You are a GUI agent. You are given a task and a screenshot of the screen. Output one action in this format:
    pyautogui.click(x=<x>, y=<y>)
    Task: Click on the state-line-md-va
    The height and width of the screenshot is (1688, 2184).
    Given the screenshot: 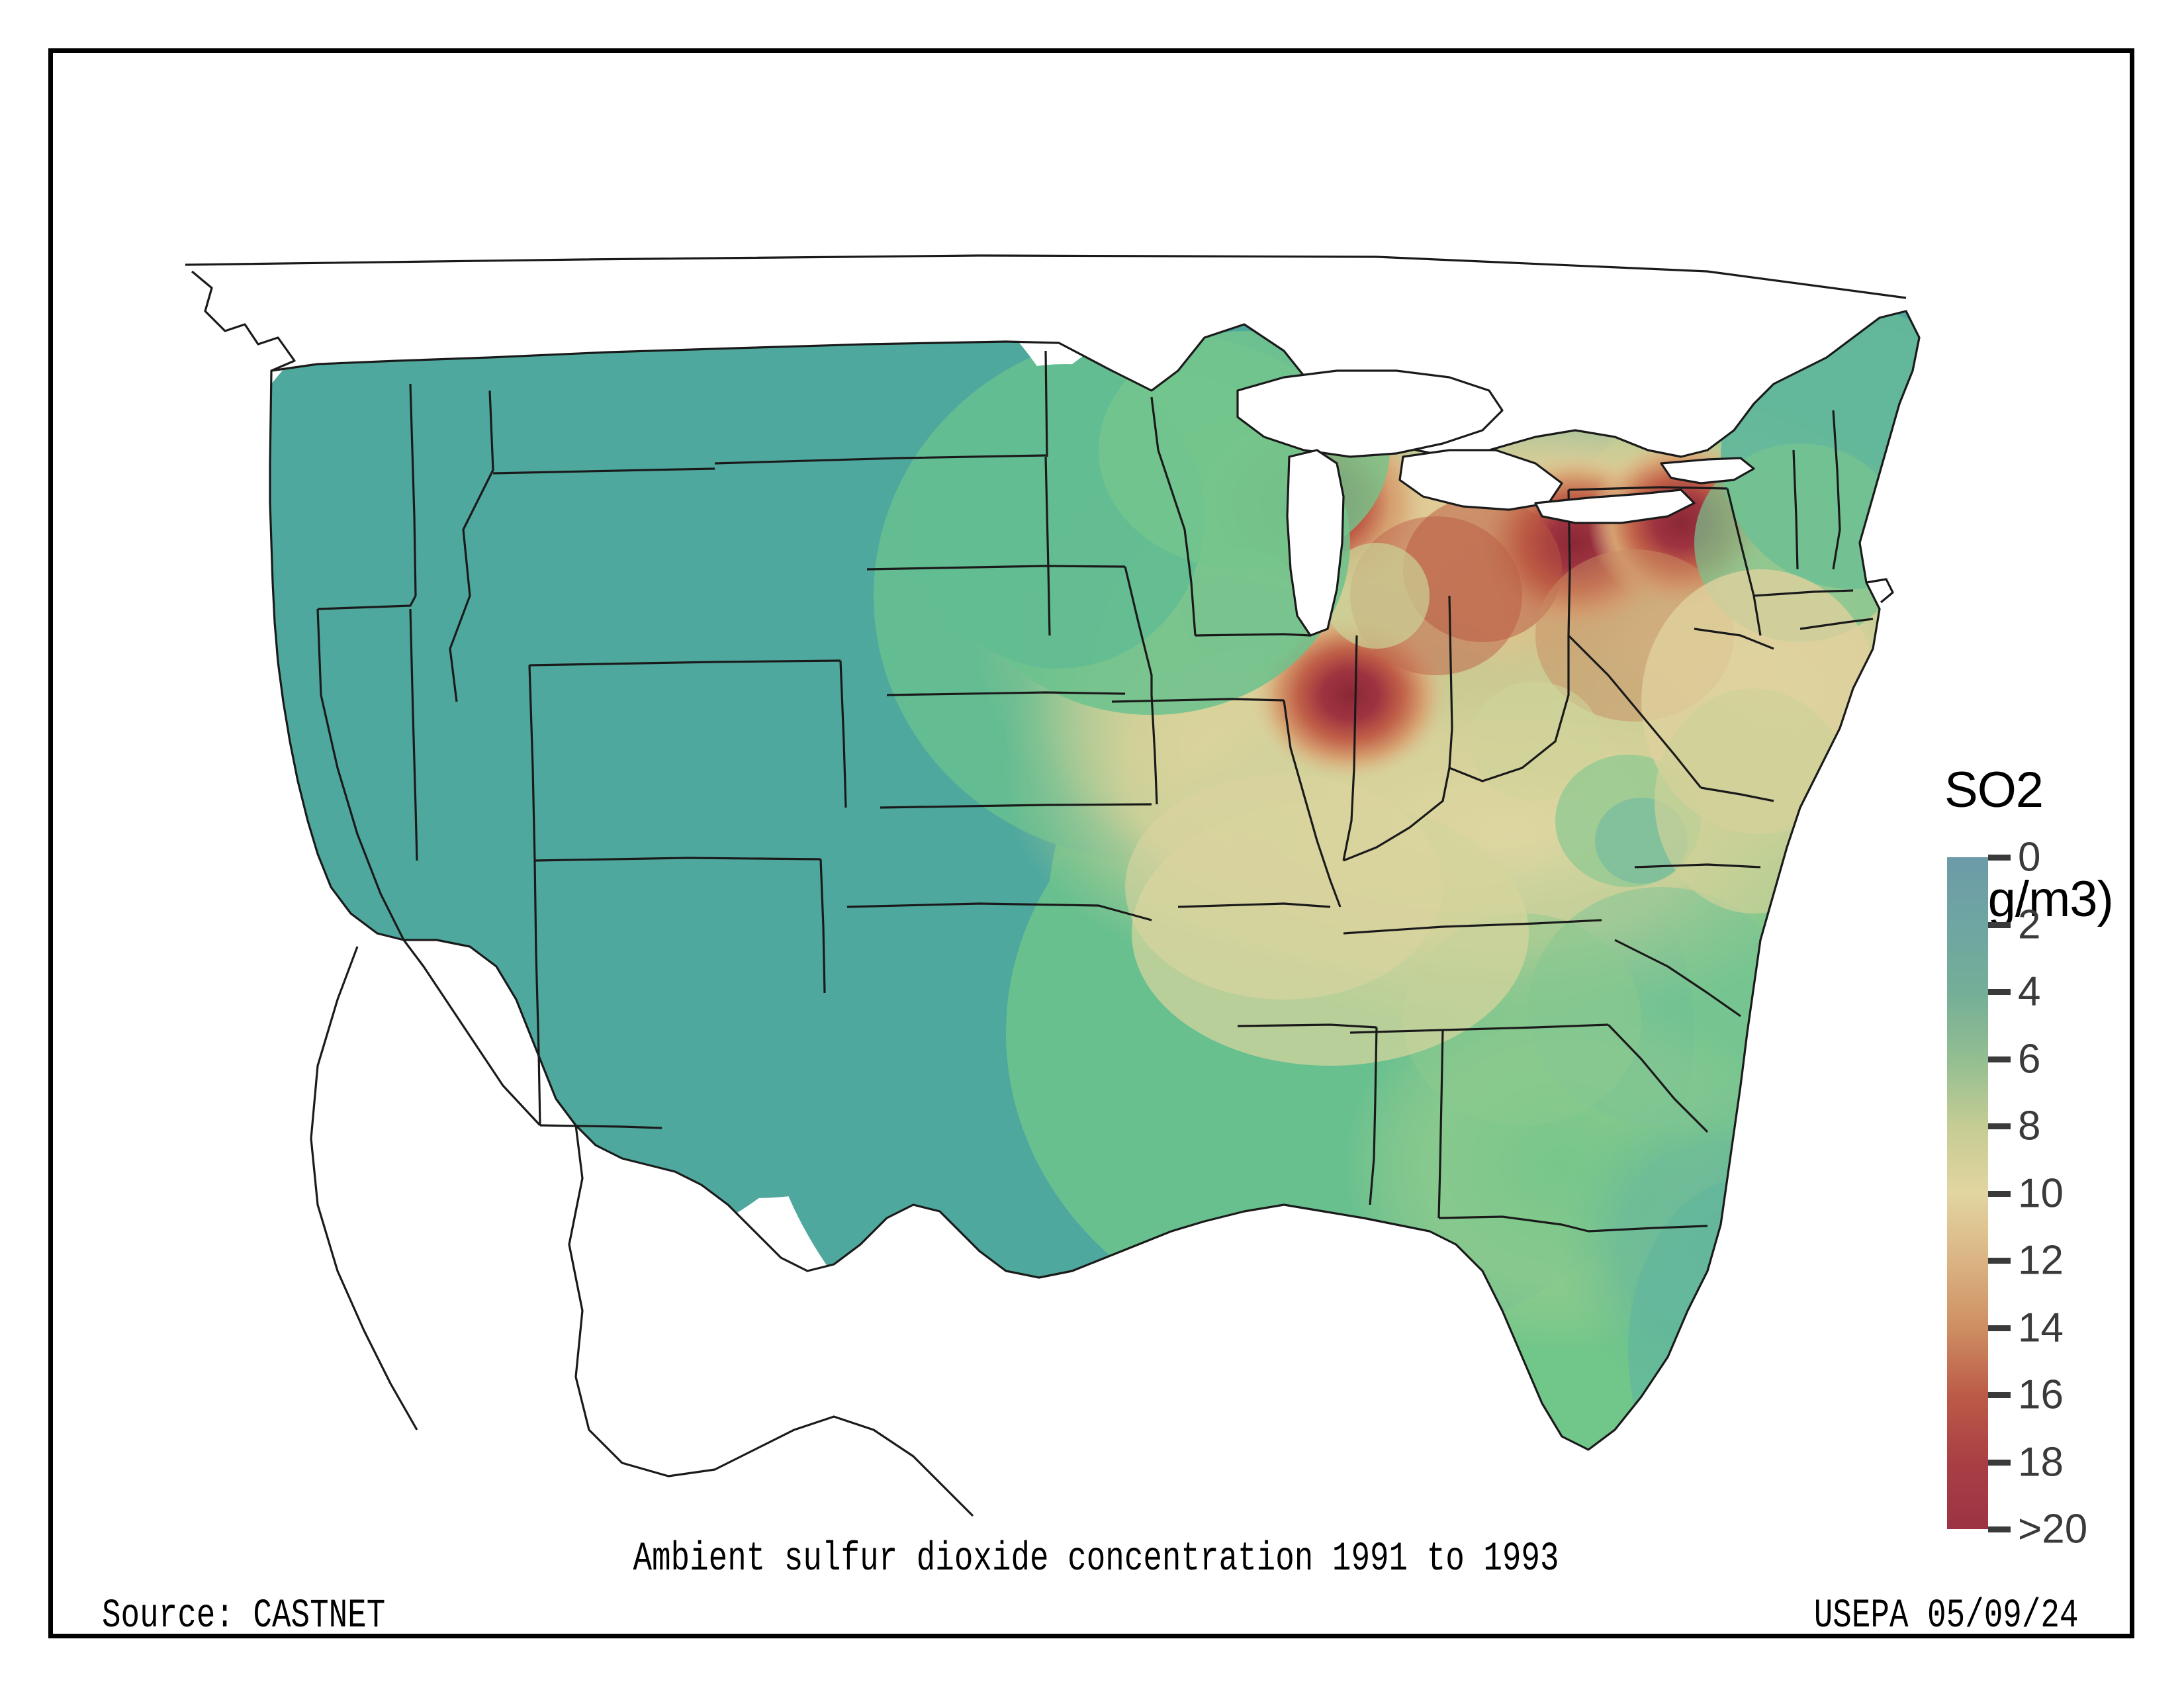 What is the action you would take?
    pyautogui.click(x=1737, y=794)
    